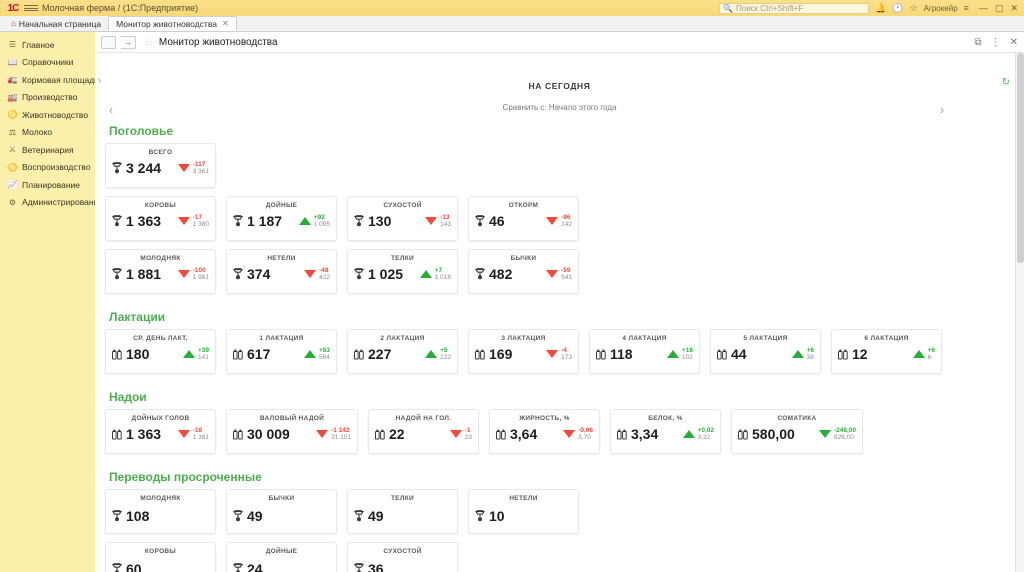 The height and width of the screenshot is (572, 1024). What do you see at coordinates (12, 150) in the screenshot?
I see `vet-icon: ⚔` at bounding box center [12, 150].